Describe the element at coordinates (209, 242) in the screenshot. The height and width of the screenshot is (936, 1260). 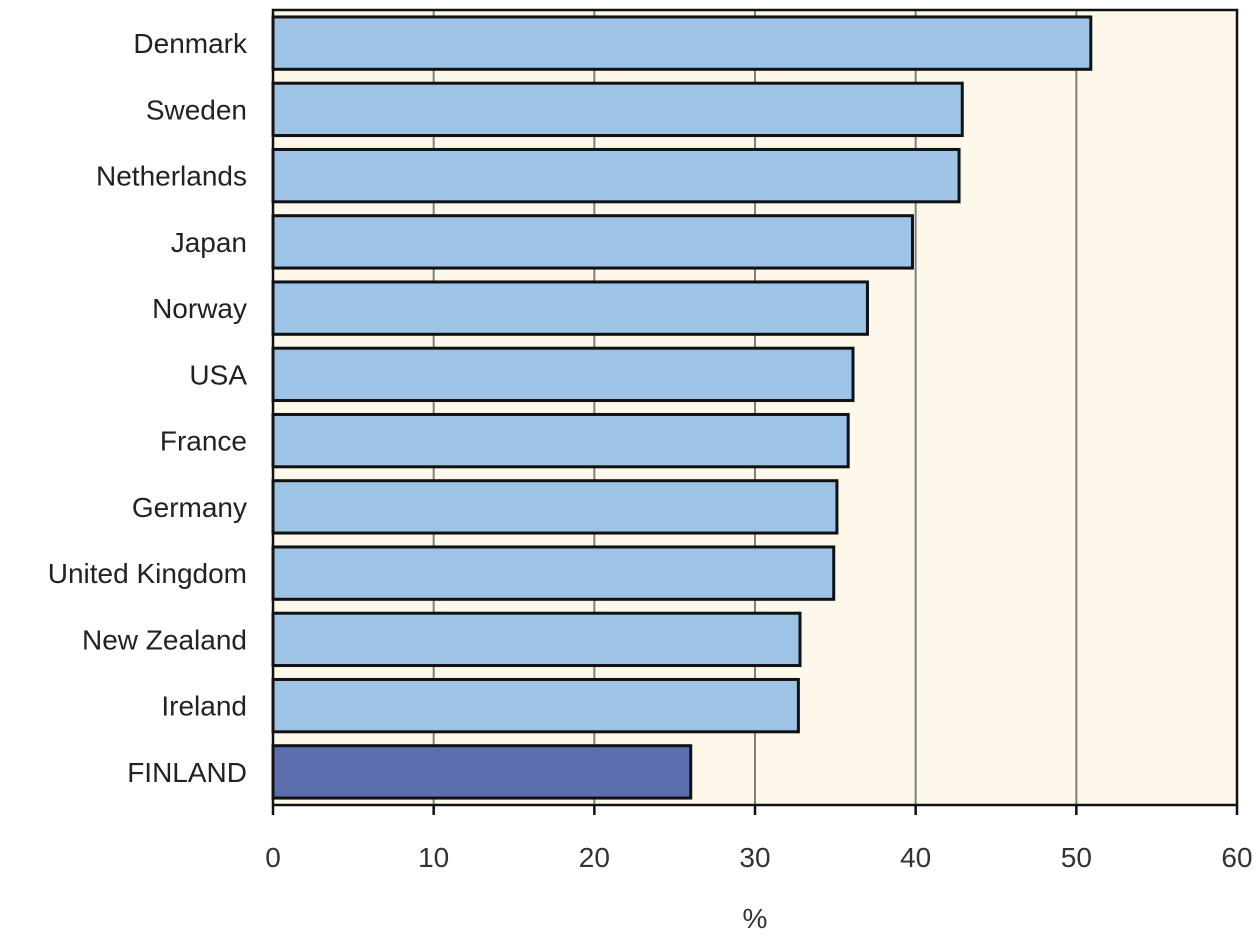
I see `category-label: Japan` at that location.